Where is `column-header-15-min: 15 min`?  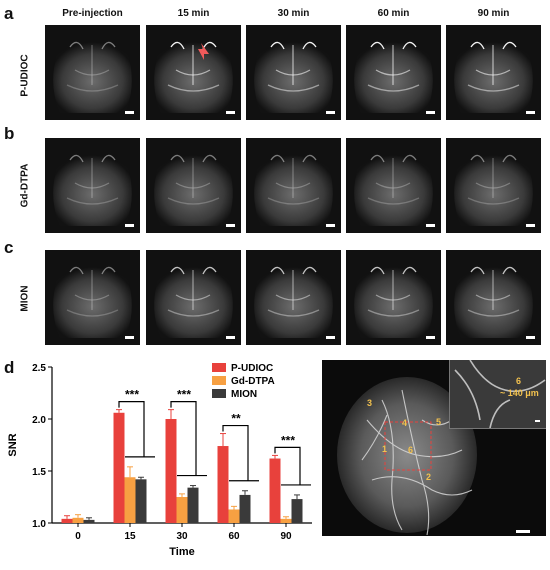 column-header-15-min: 15 min is located at coordinates (193, 13).